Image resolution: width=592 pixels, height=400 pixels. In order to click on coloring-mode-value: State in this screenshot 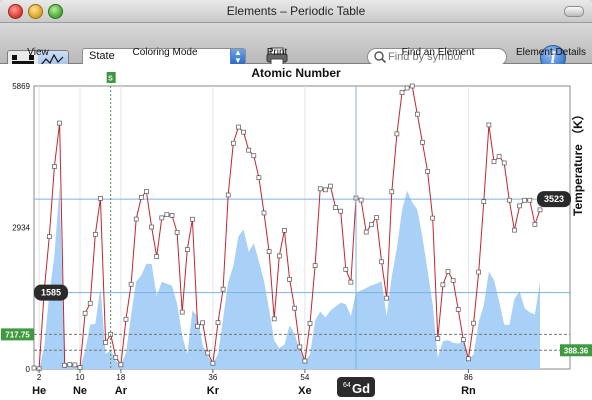, I will do `click(102, 56)`.